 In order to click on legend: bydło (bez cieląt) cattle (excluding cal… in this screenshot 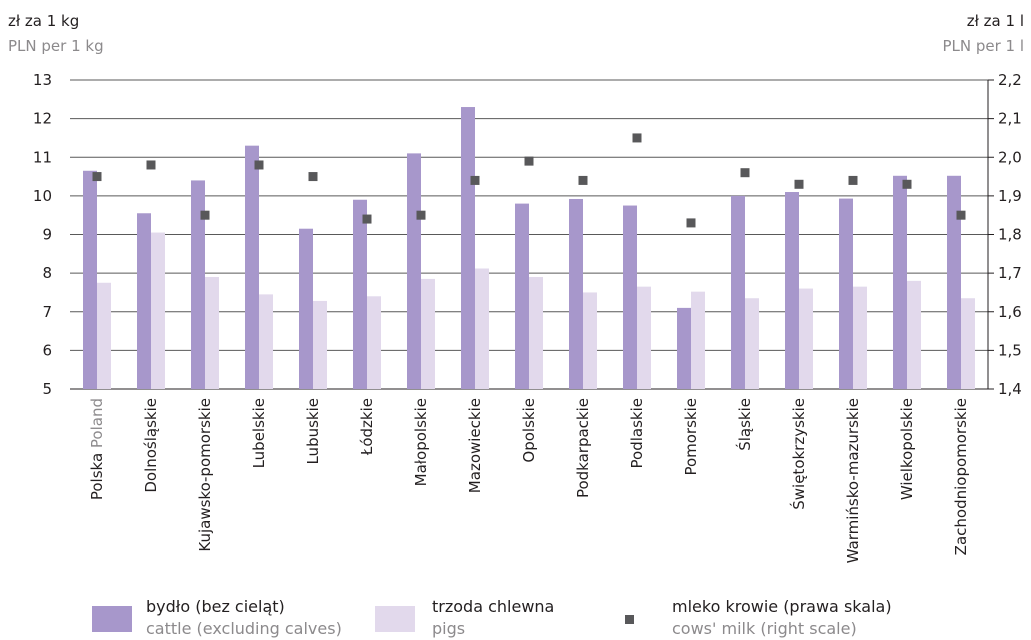, I will do `click(492, 617)`.